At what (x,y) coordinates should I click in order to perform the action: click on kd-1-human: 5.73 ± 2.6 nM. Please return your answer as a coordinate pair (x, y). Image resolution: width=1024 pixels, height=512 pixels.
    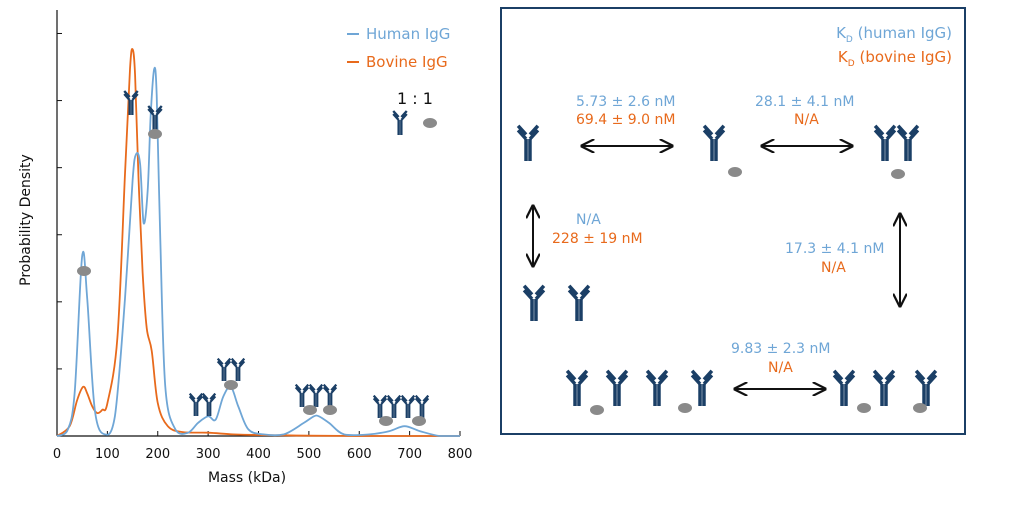
    Looking at the image, I should click on (626, 102).